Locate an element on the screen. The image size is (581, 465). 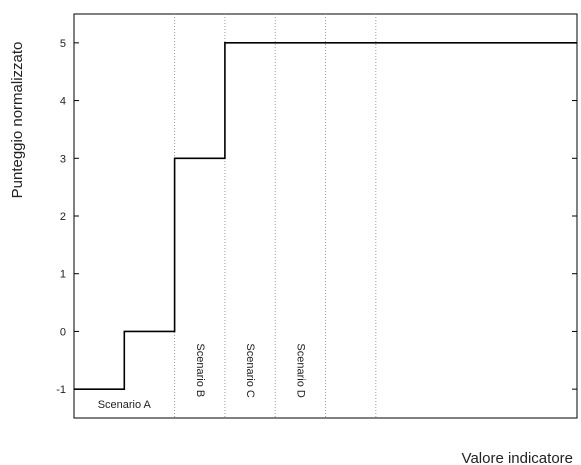
y-axis-label: Punteggio normalizzato is located at coordinates (17, 120).